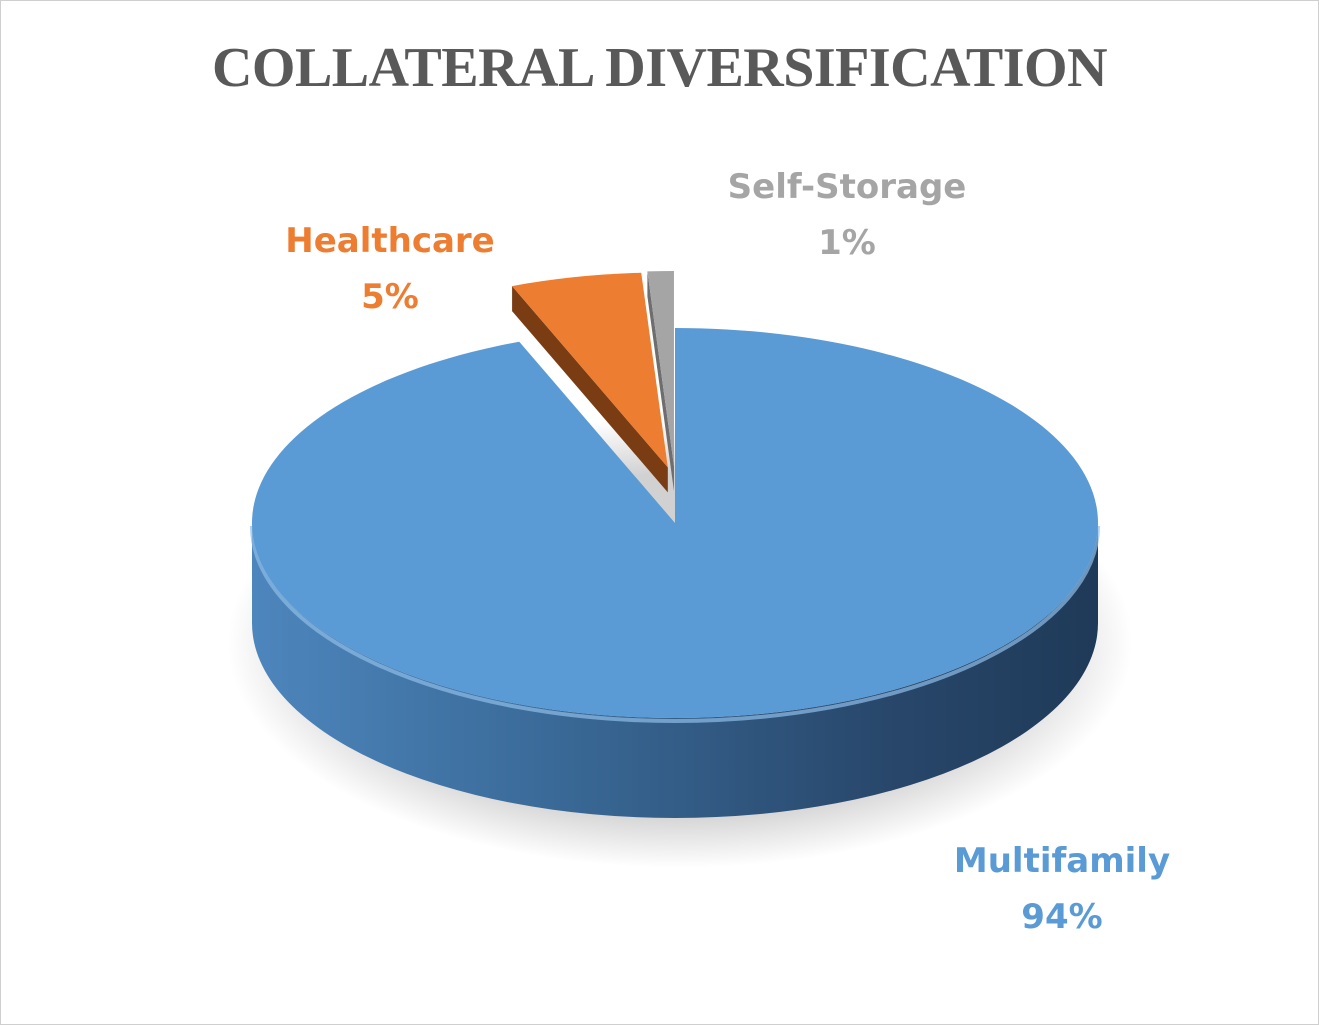 The width and height of the screenshot is (1319, 1025). Describe the element at coordinates (847, 187) in the screenshot. I see `data-label-category: Self-Storage` at that location.